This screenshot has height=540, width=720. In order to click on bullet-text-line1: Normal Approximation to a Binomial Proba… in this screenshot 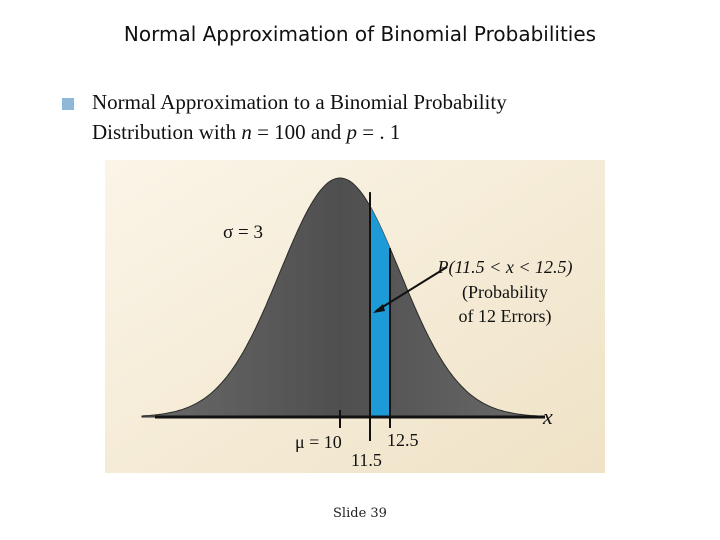, I will do `click(299, 102)`.